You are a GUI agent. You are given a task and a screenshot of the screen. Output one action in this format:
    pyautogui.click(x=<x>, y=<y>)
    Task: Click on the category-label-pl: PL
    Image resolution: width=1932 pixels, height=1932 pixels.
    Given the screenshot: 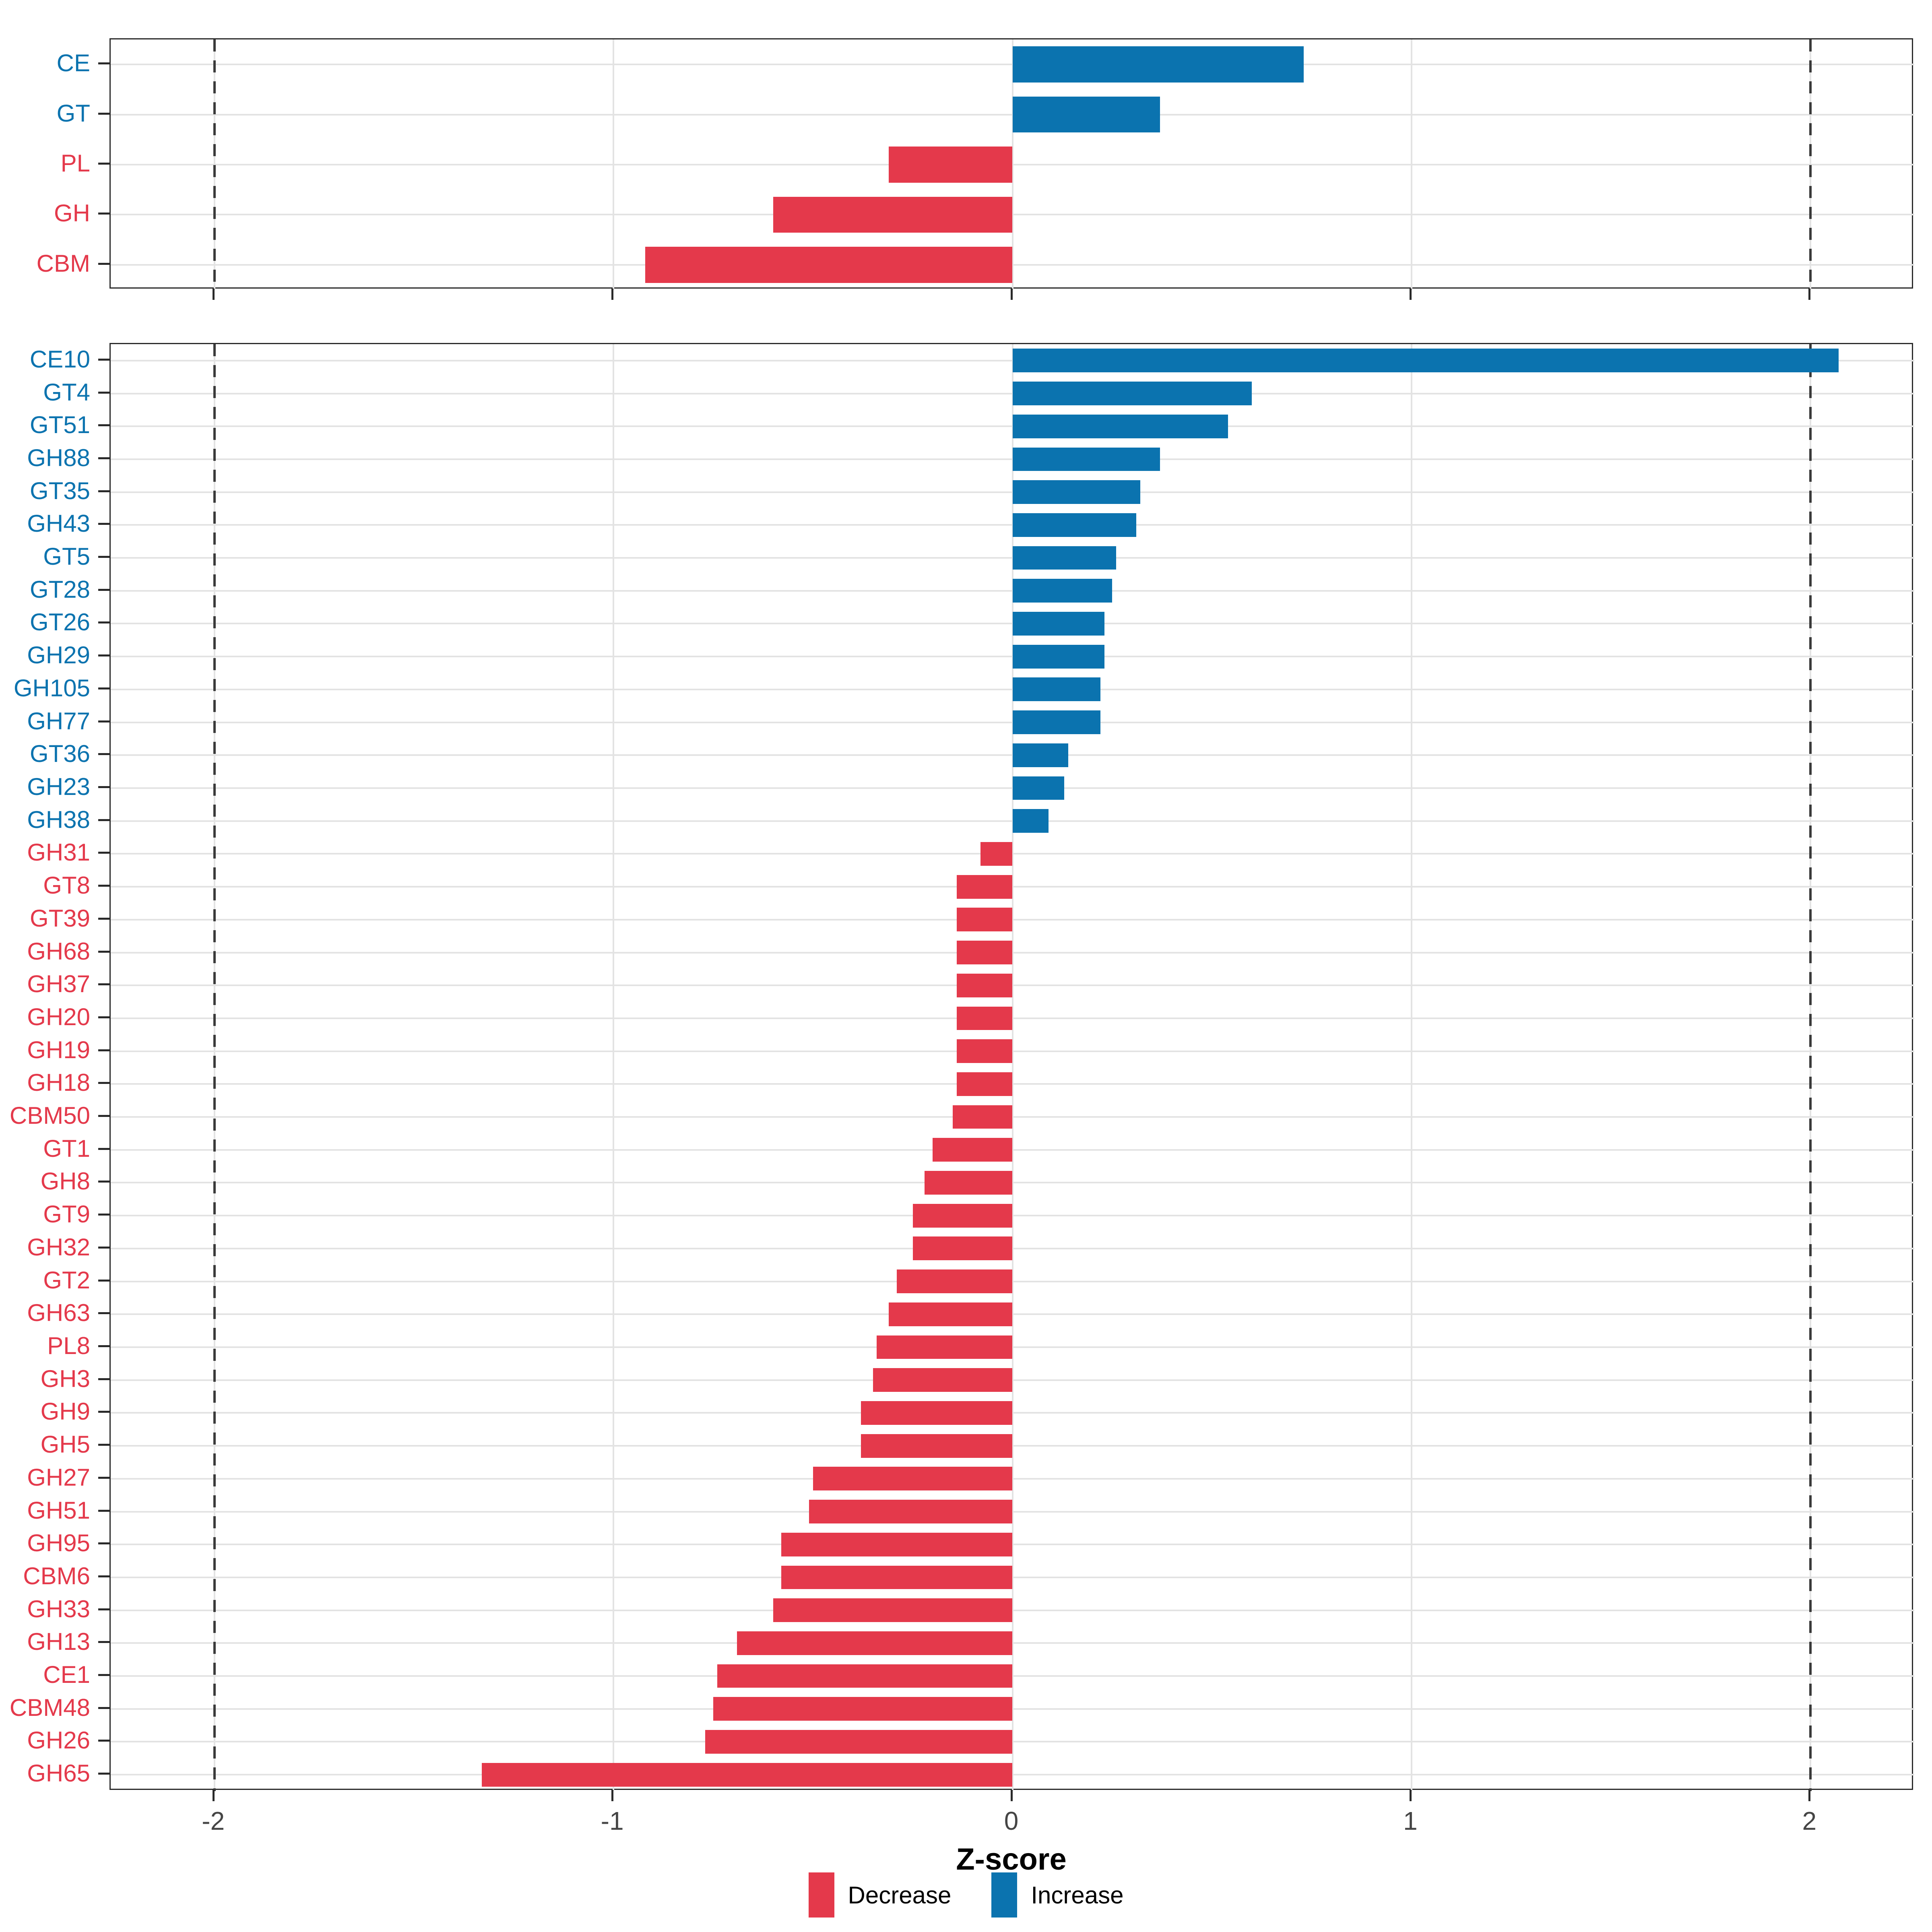 What is the action you would take?
    pyautogui.click(x=75, y=163)
    